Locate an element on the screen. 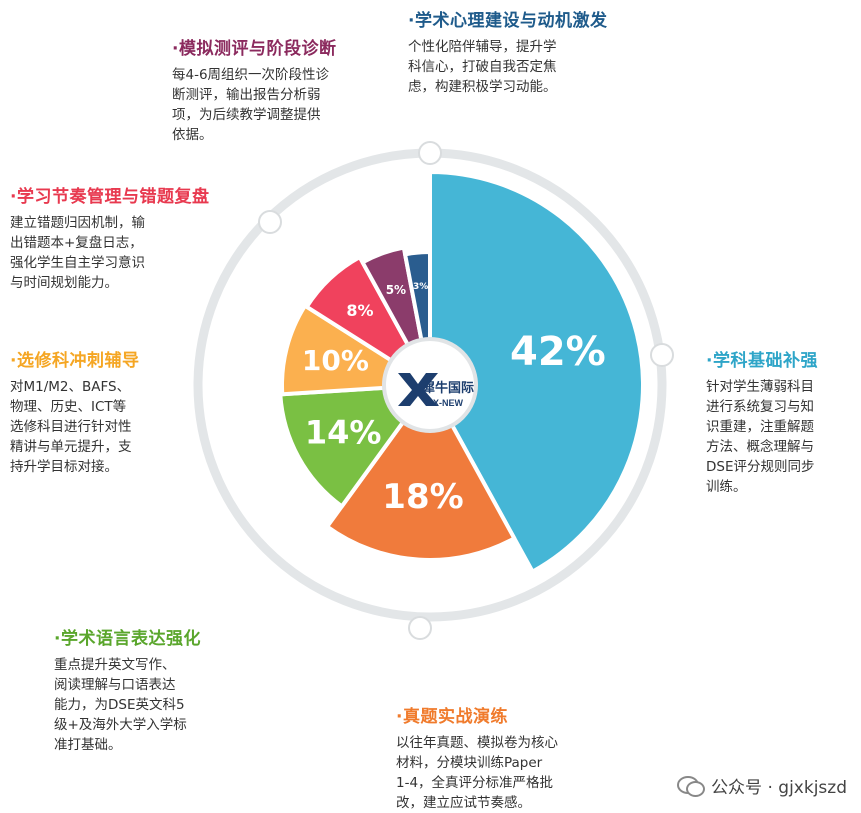  logo: 犀牛国际 X-NEW is located at coordinates (436, 390).